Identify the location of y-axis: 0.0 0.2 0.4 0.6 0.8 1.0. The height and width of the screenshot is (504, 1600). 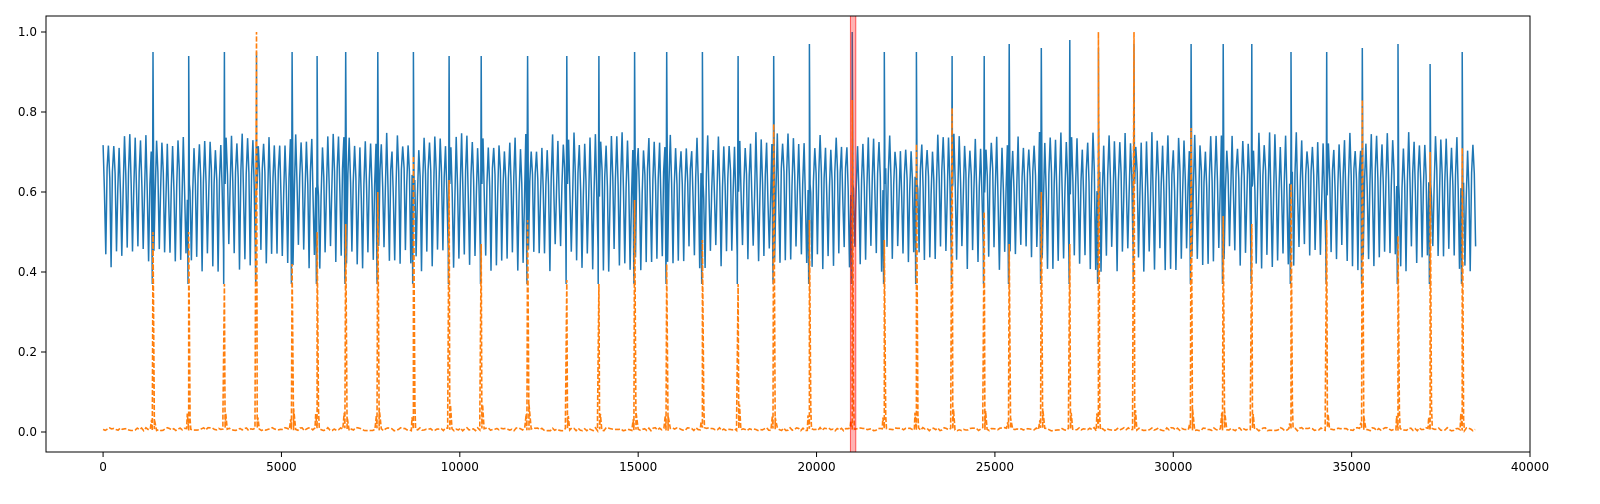
(32, 232).